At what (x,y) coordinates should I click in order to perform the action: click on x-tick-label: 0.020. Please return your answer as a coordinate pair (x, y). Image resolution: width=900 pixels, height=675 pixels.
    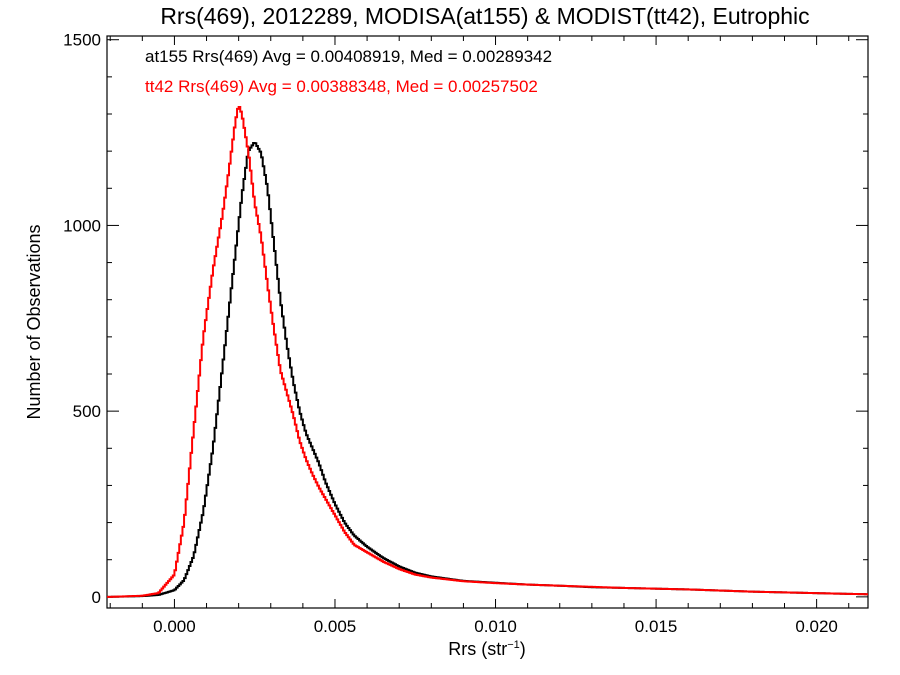
    Looking at the image, I should click on (816, 626).